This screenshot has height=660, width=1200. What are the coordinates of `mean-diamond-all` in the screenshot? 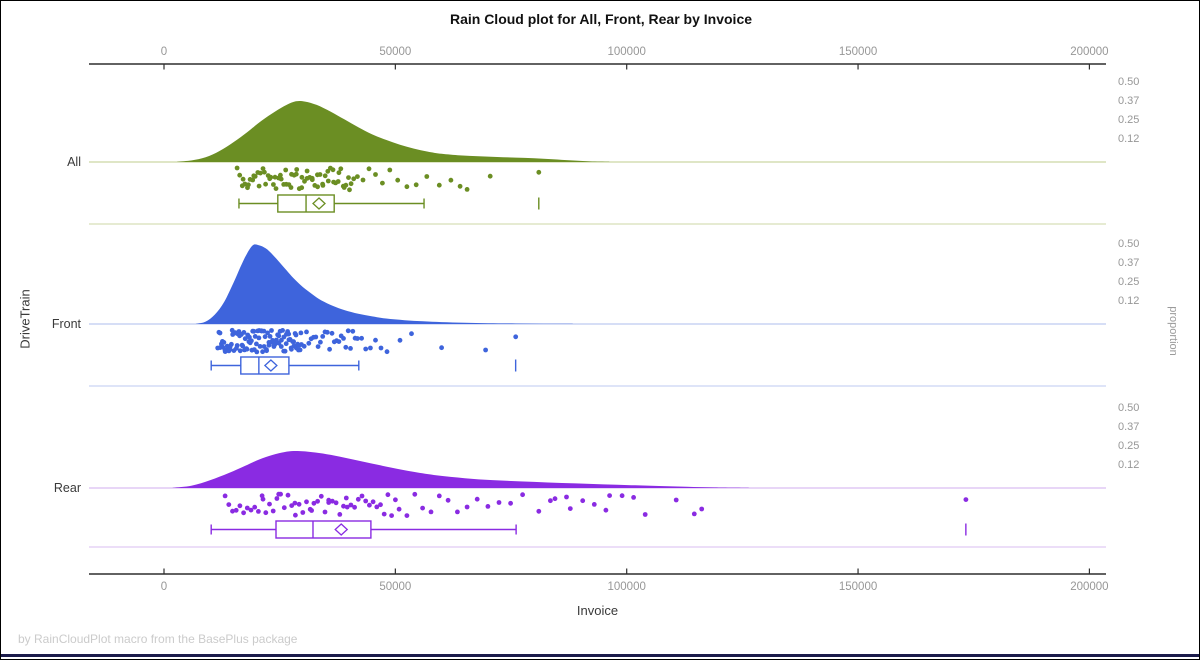 It's located at (319, 203).